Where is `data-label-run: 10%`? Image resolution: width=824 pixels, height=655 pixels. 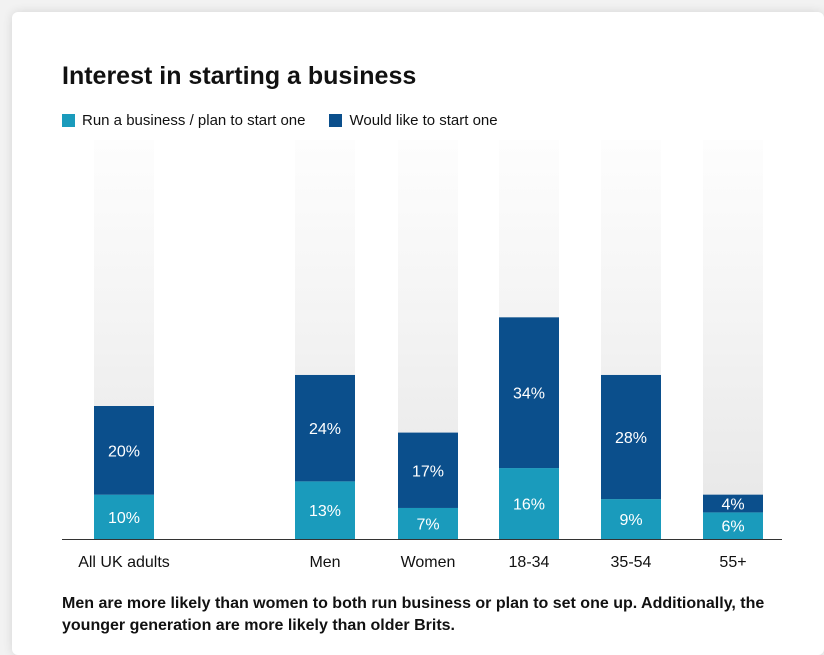
data-label-run: 10% is located at coordinates (124, 518).